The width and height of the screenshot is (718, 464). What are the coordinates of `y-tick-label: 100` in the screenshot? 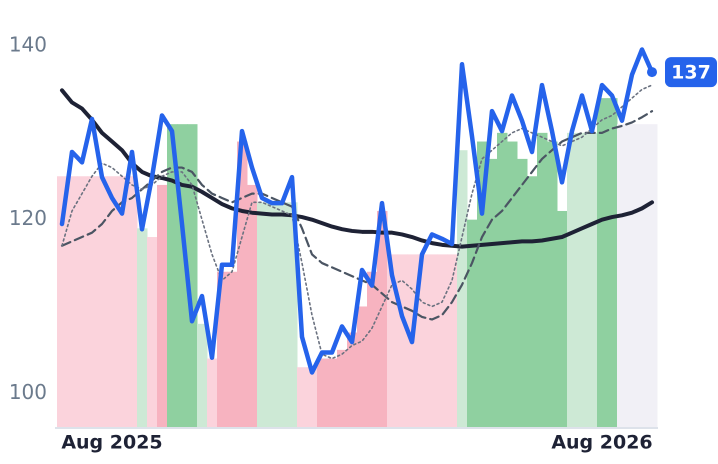 It's located at (28, 392).